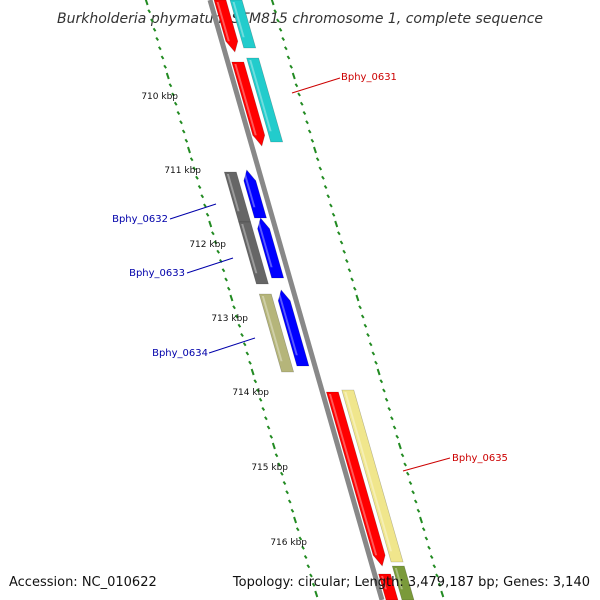  I want to click on gene-feature-downstream-forward, so click(388, 586).